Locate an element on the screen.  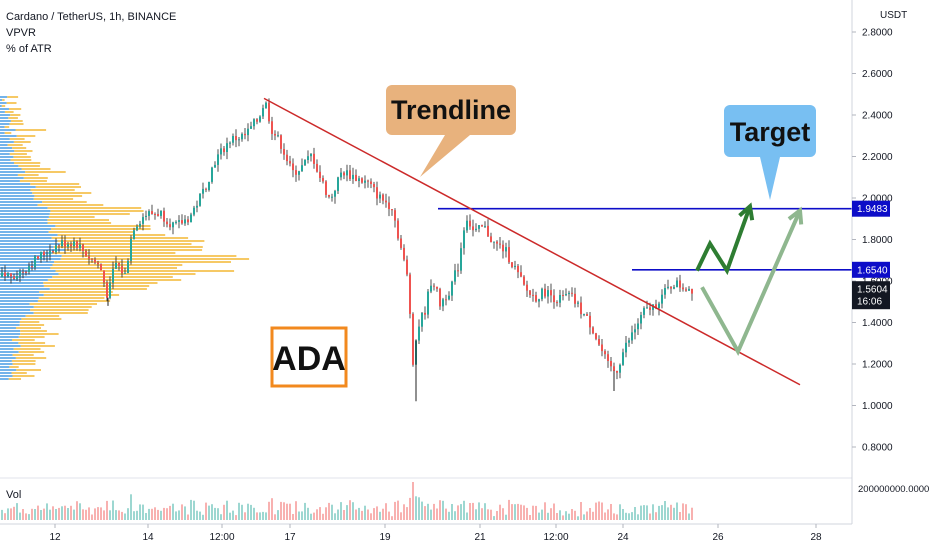
indicator-atr: % of ATR is located at coordinates (29, 49).